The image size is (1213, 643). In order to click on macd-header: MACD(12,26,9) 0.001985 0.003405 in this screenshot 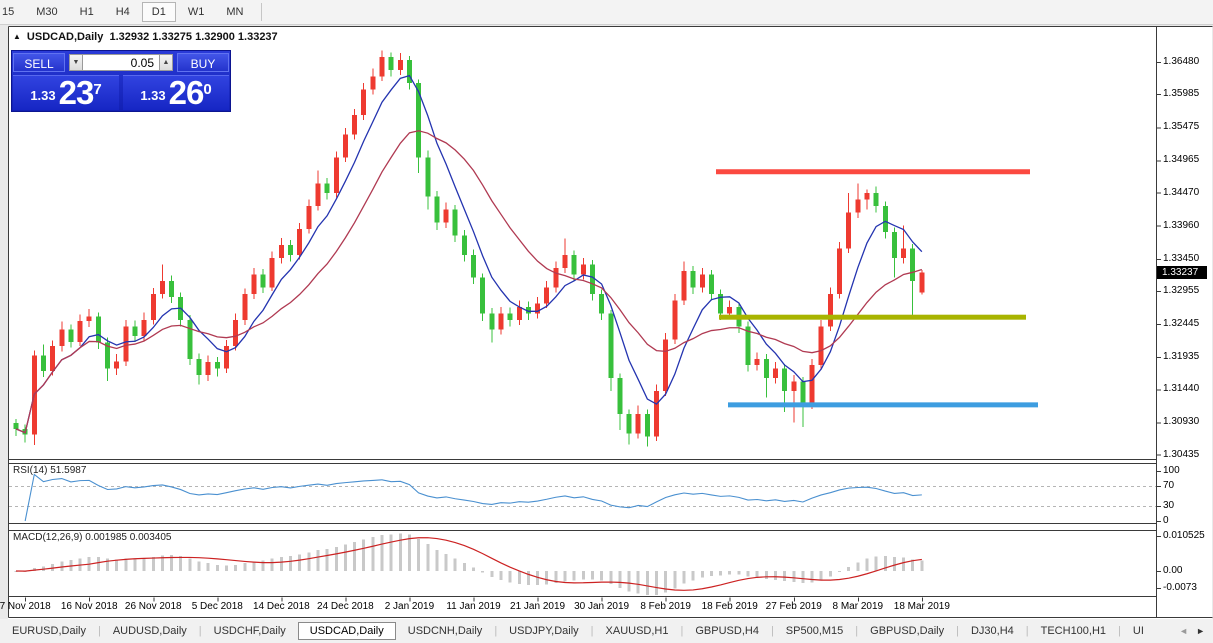, I will do `click(92, 537)`.